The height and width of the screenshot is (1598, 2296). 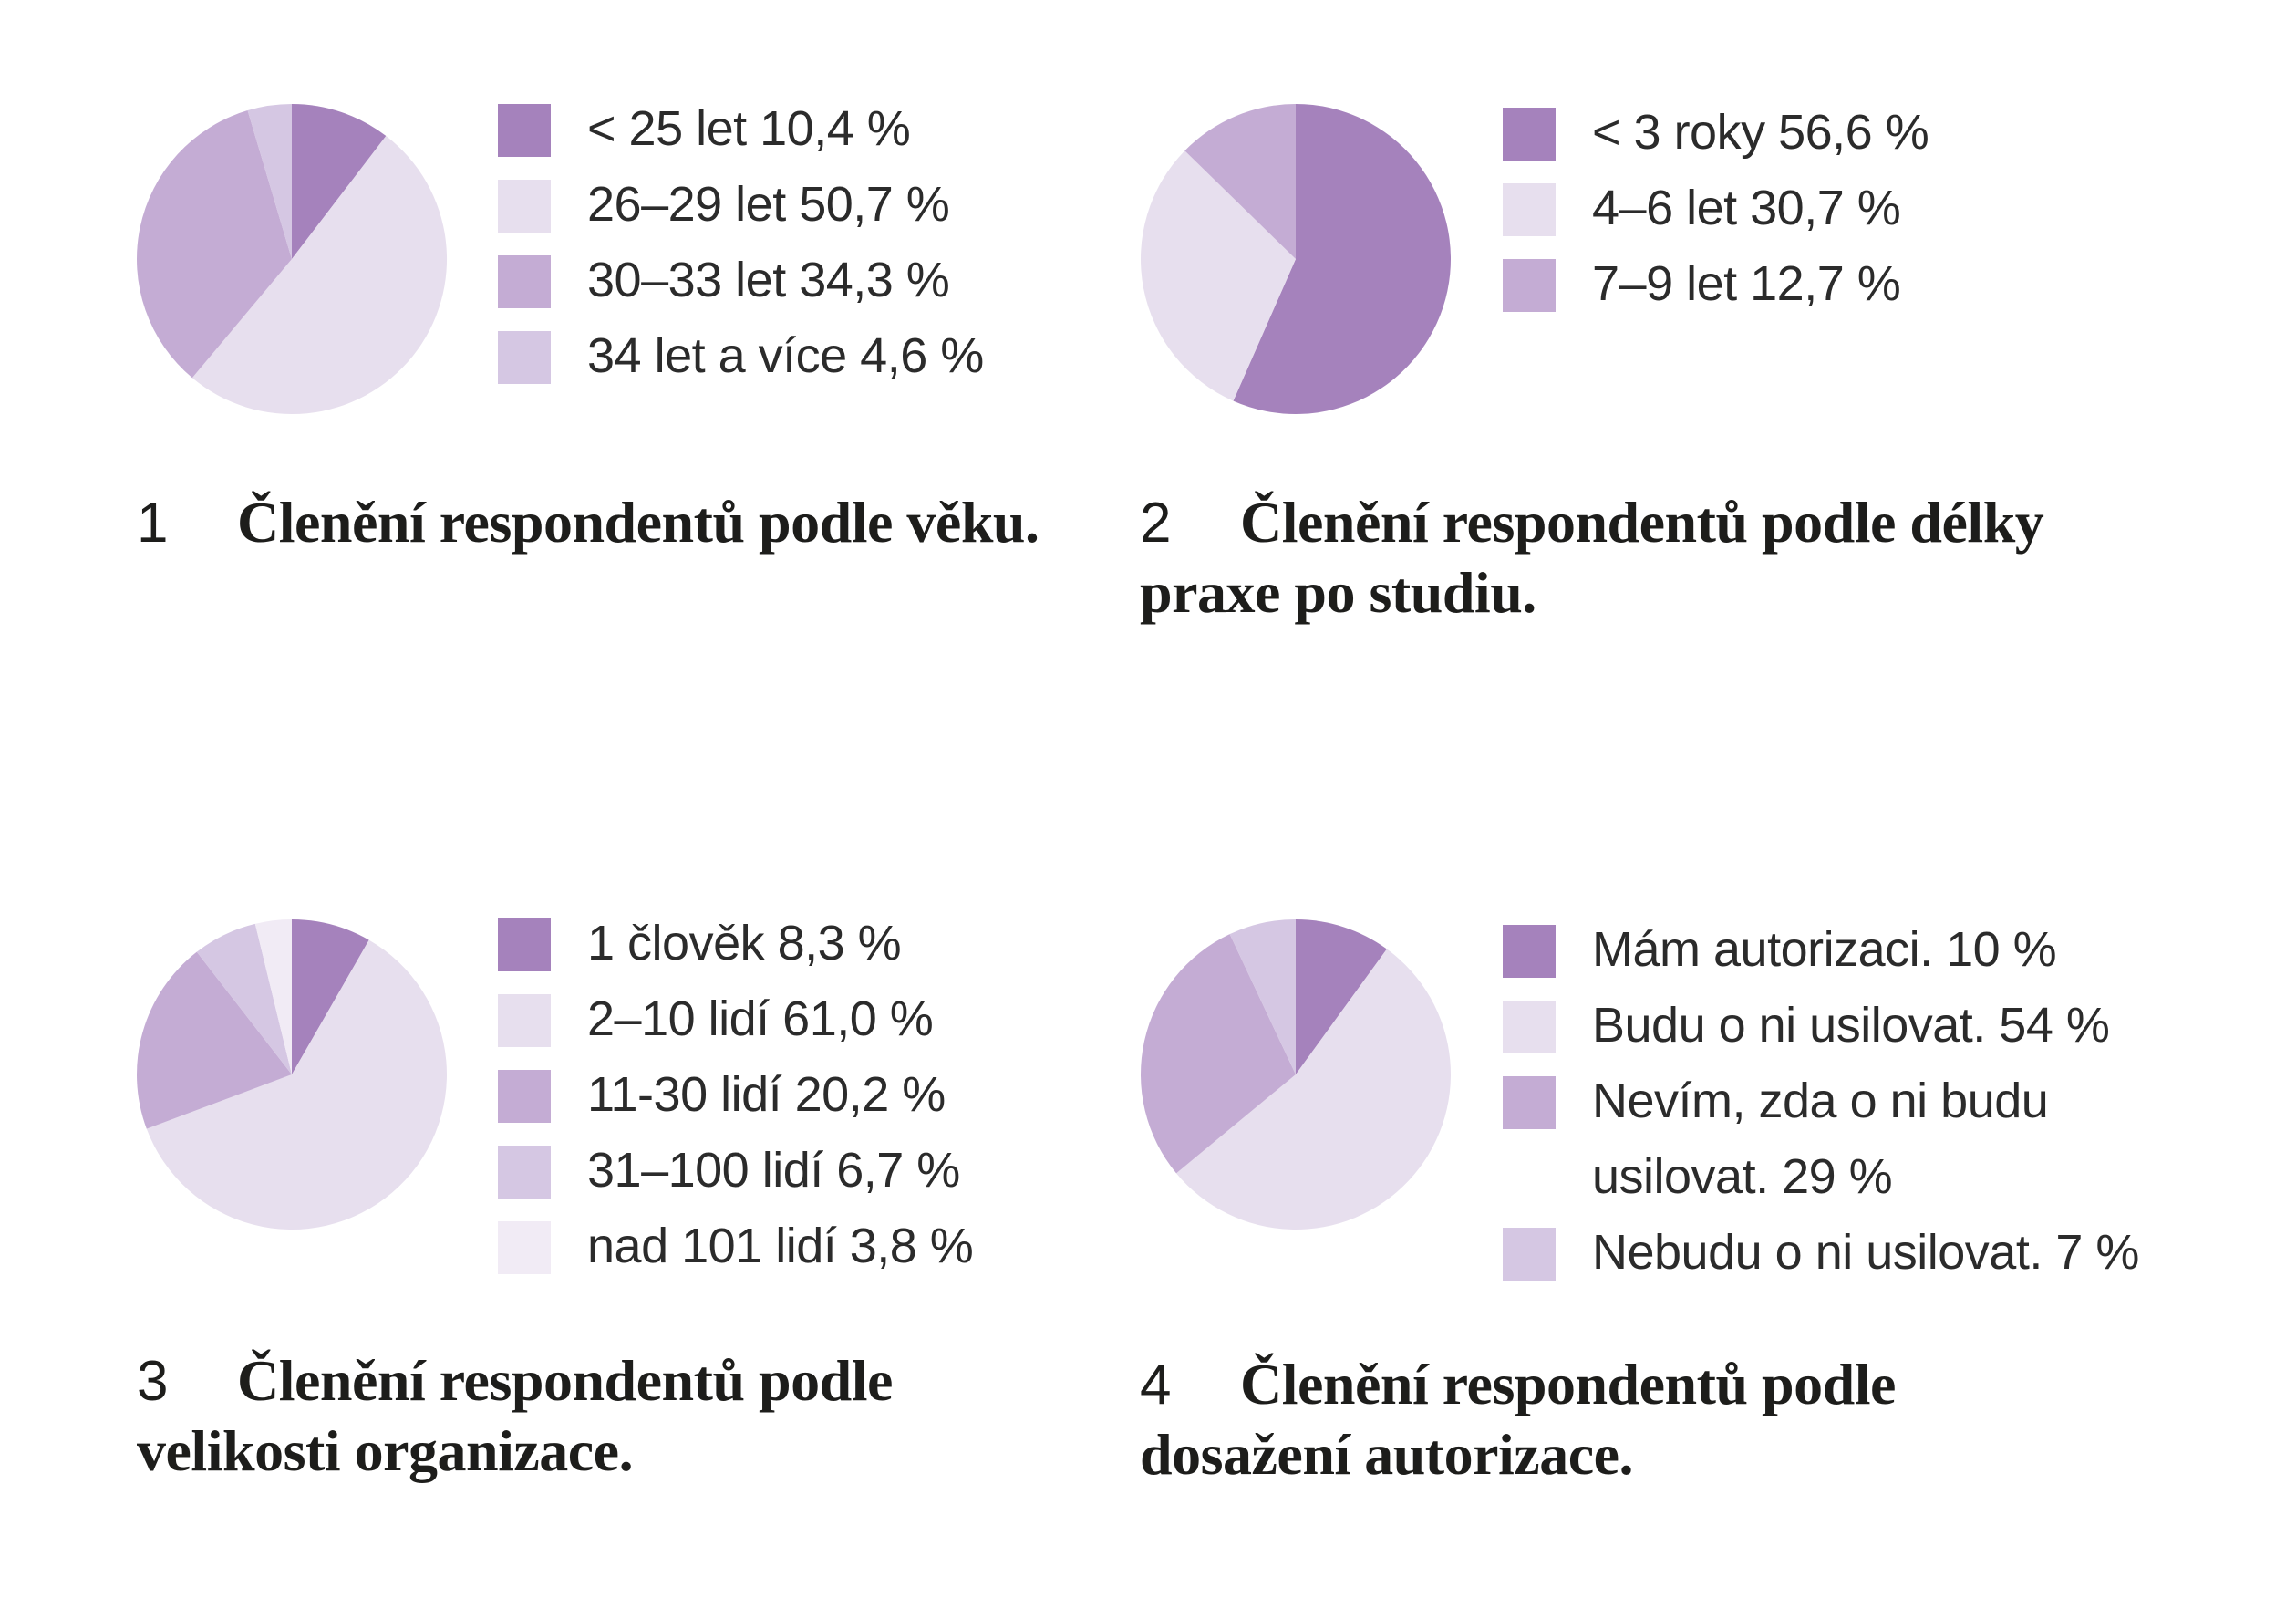 I want to click on legend-item: 34 let a více 4,6 %, so click(x=789, y=356).